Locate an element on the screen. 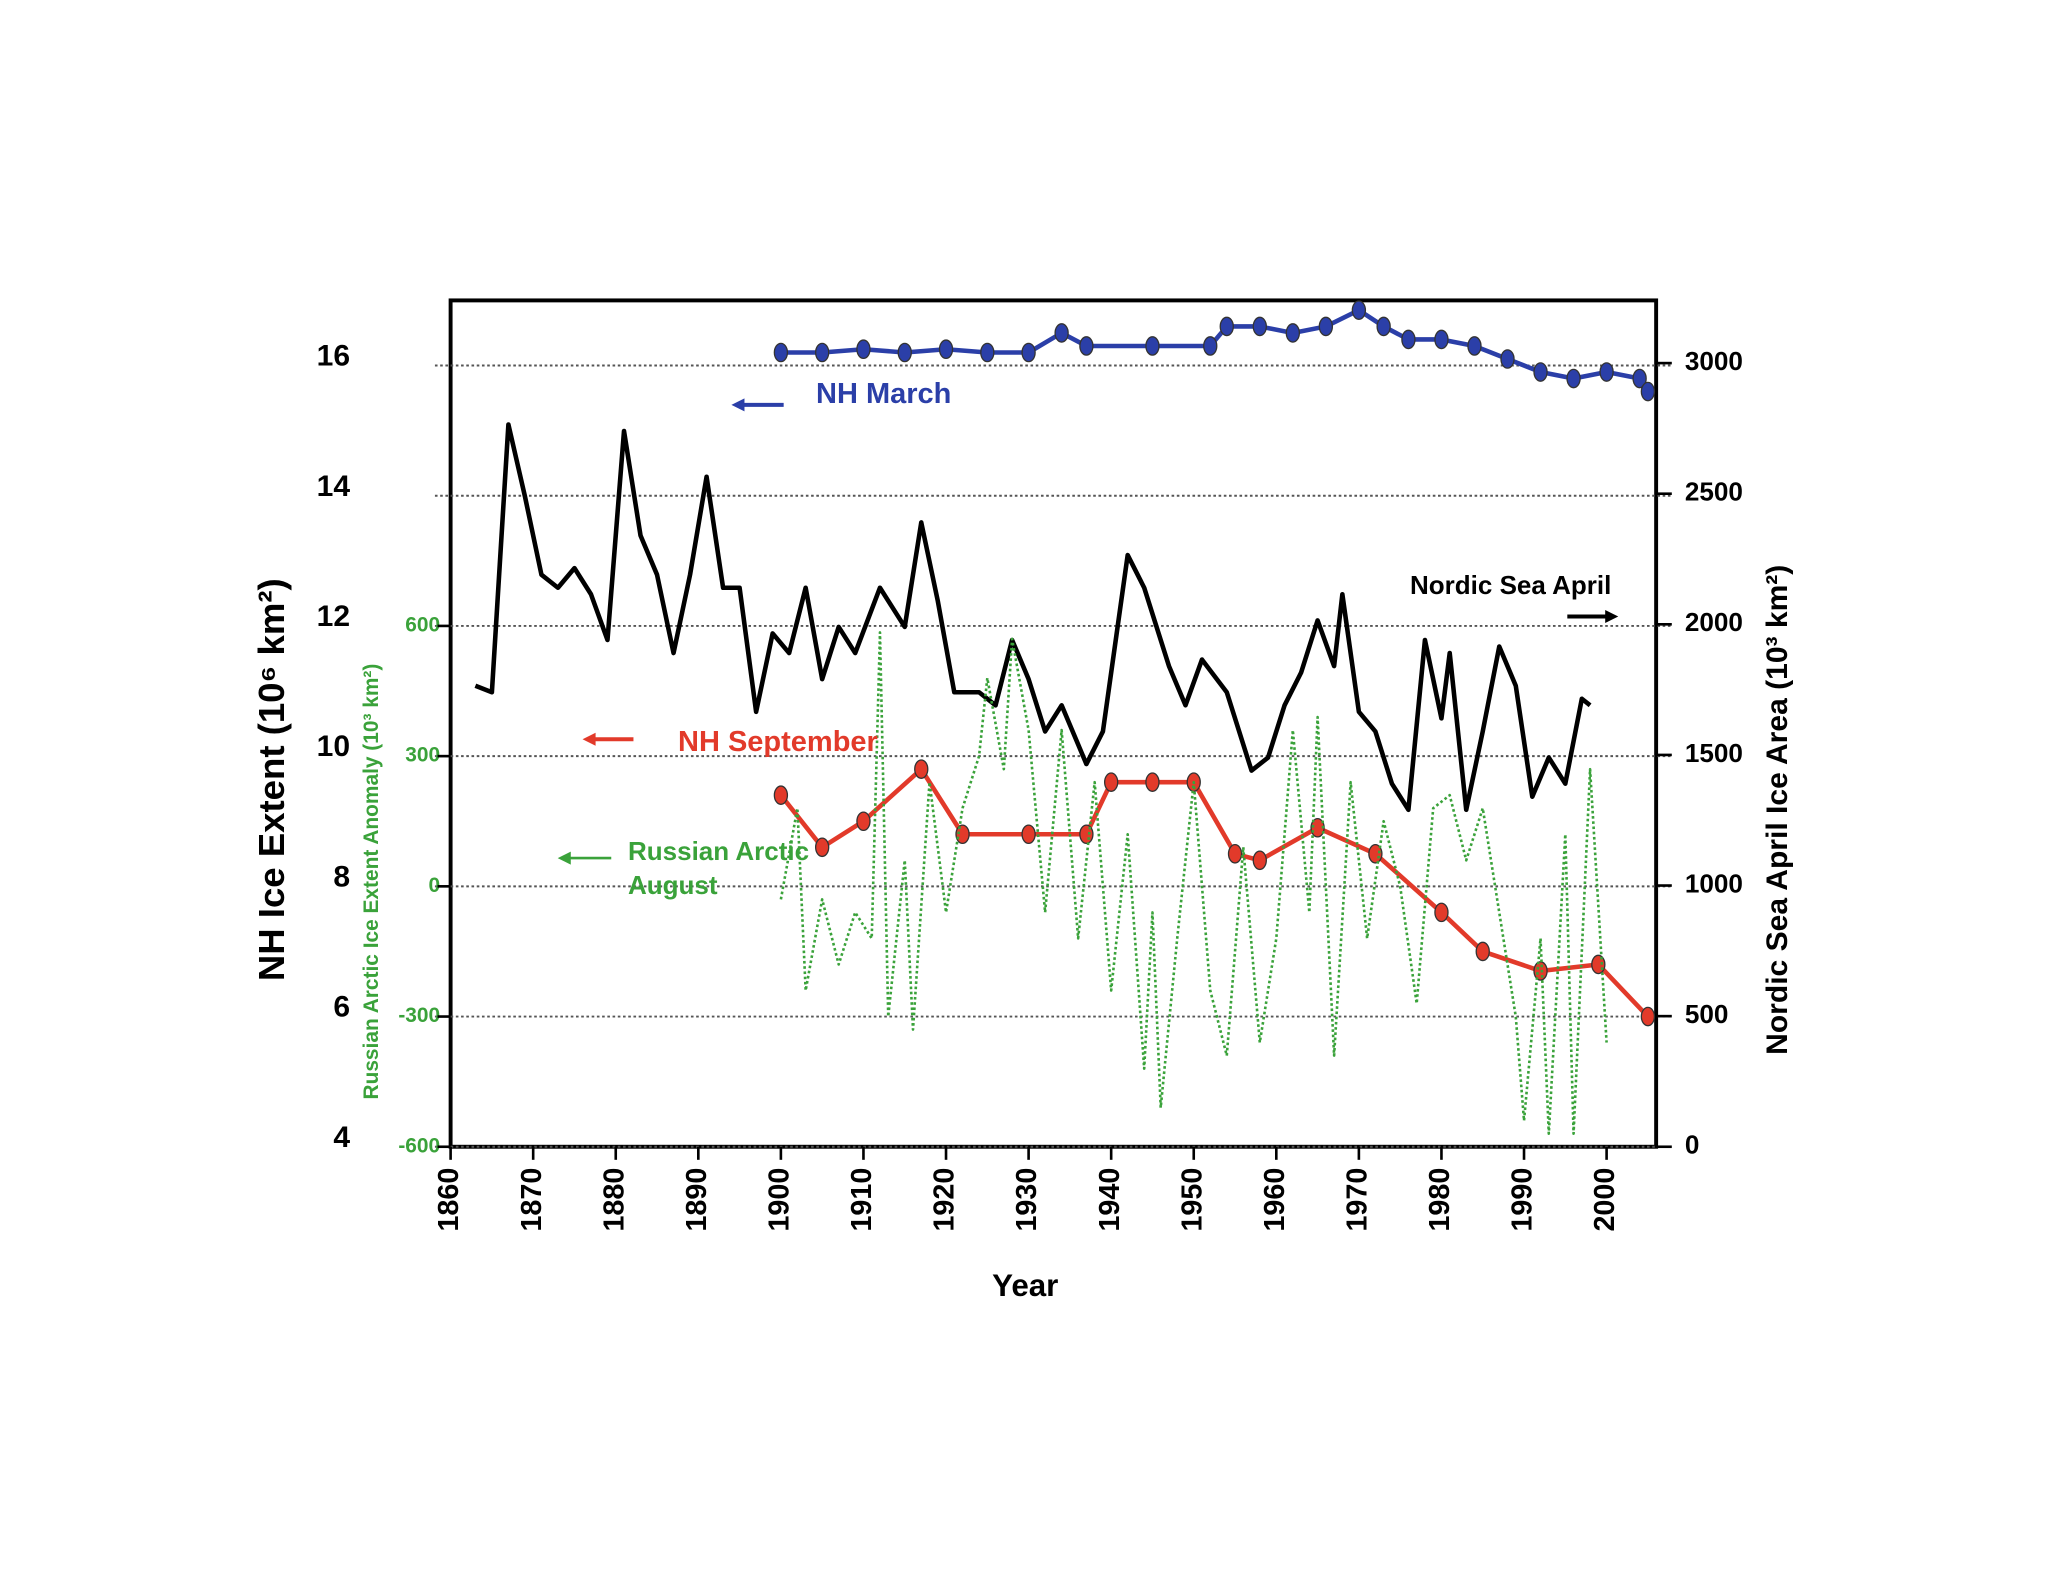 This screenshot has height=1582, width=2048. y2-tick-label: 3000 is located at coordinates (1714, 361).